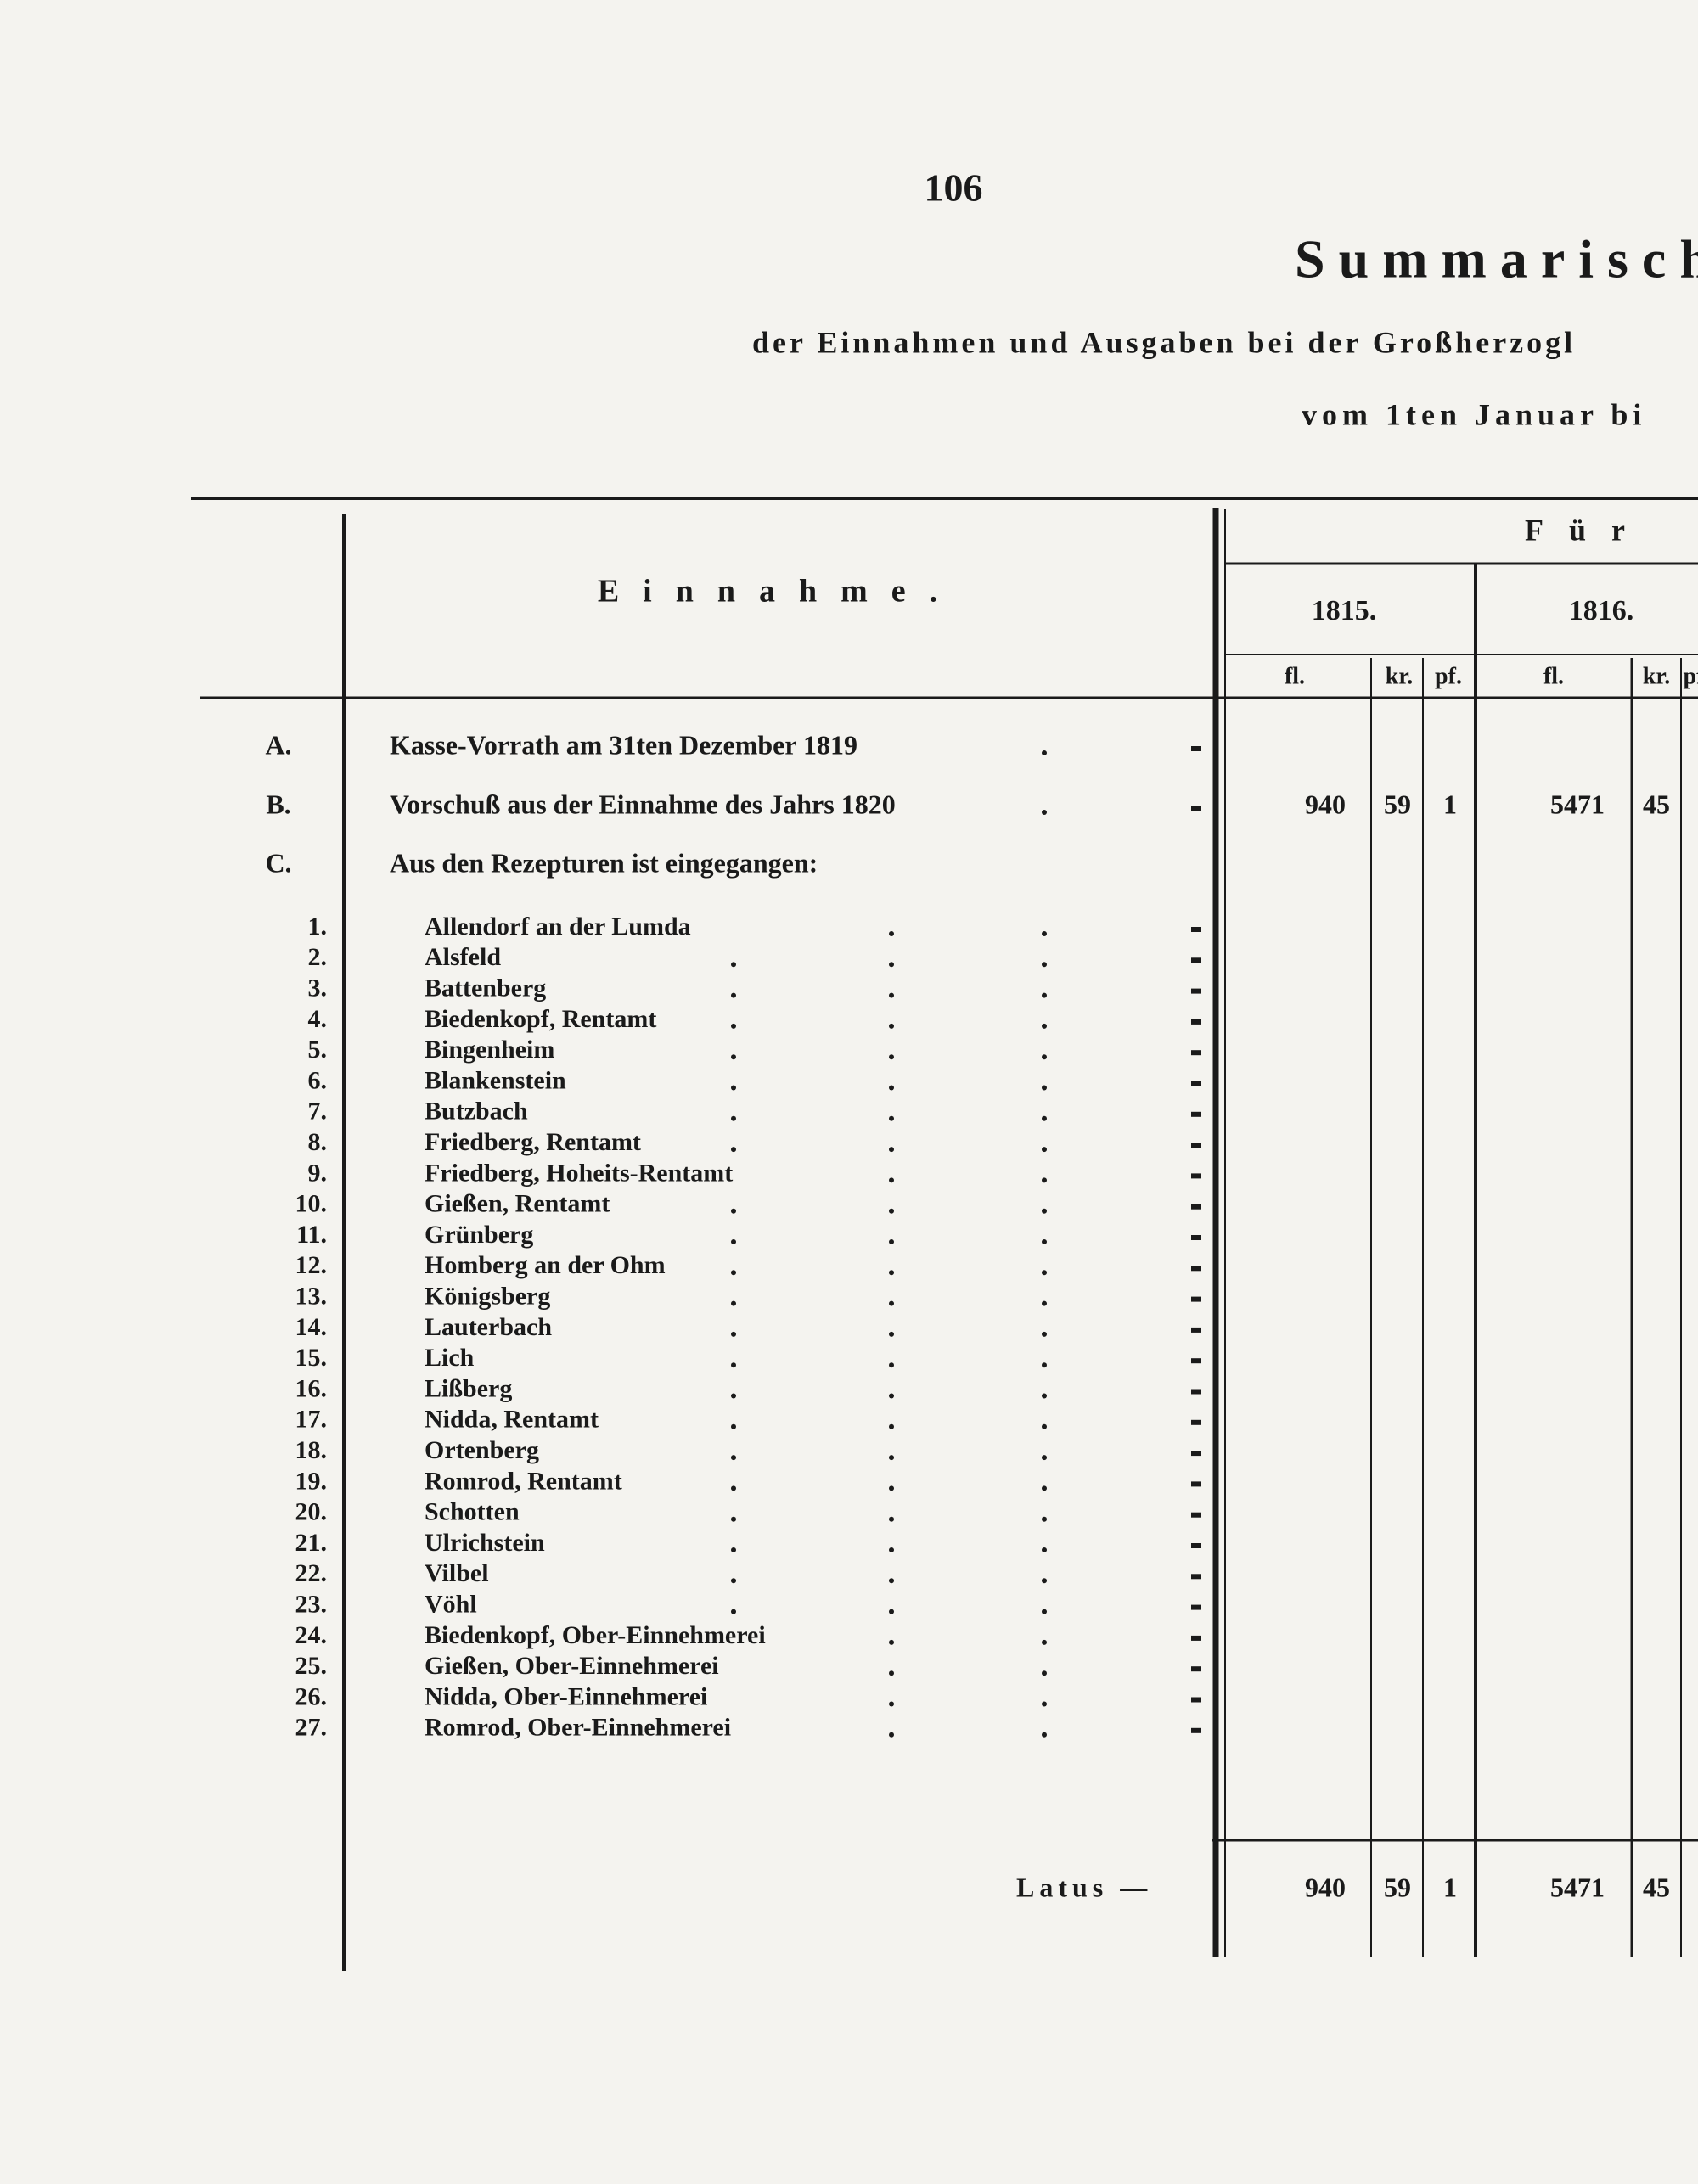 Image resolution: width=1698 pixels, height=2184 pixels. Describe the element at coordinates (1577, 1887) in the screenshot. I see `amount: 5471` at that location.